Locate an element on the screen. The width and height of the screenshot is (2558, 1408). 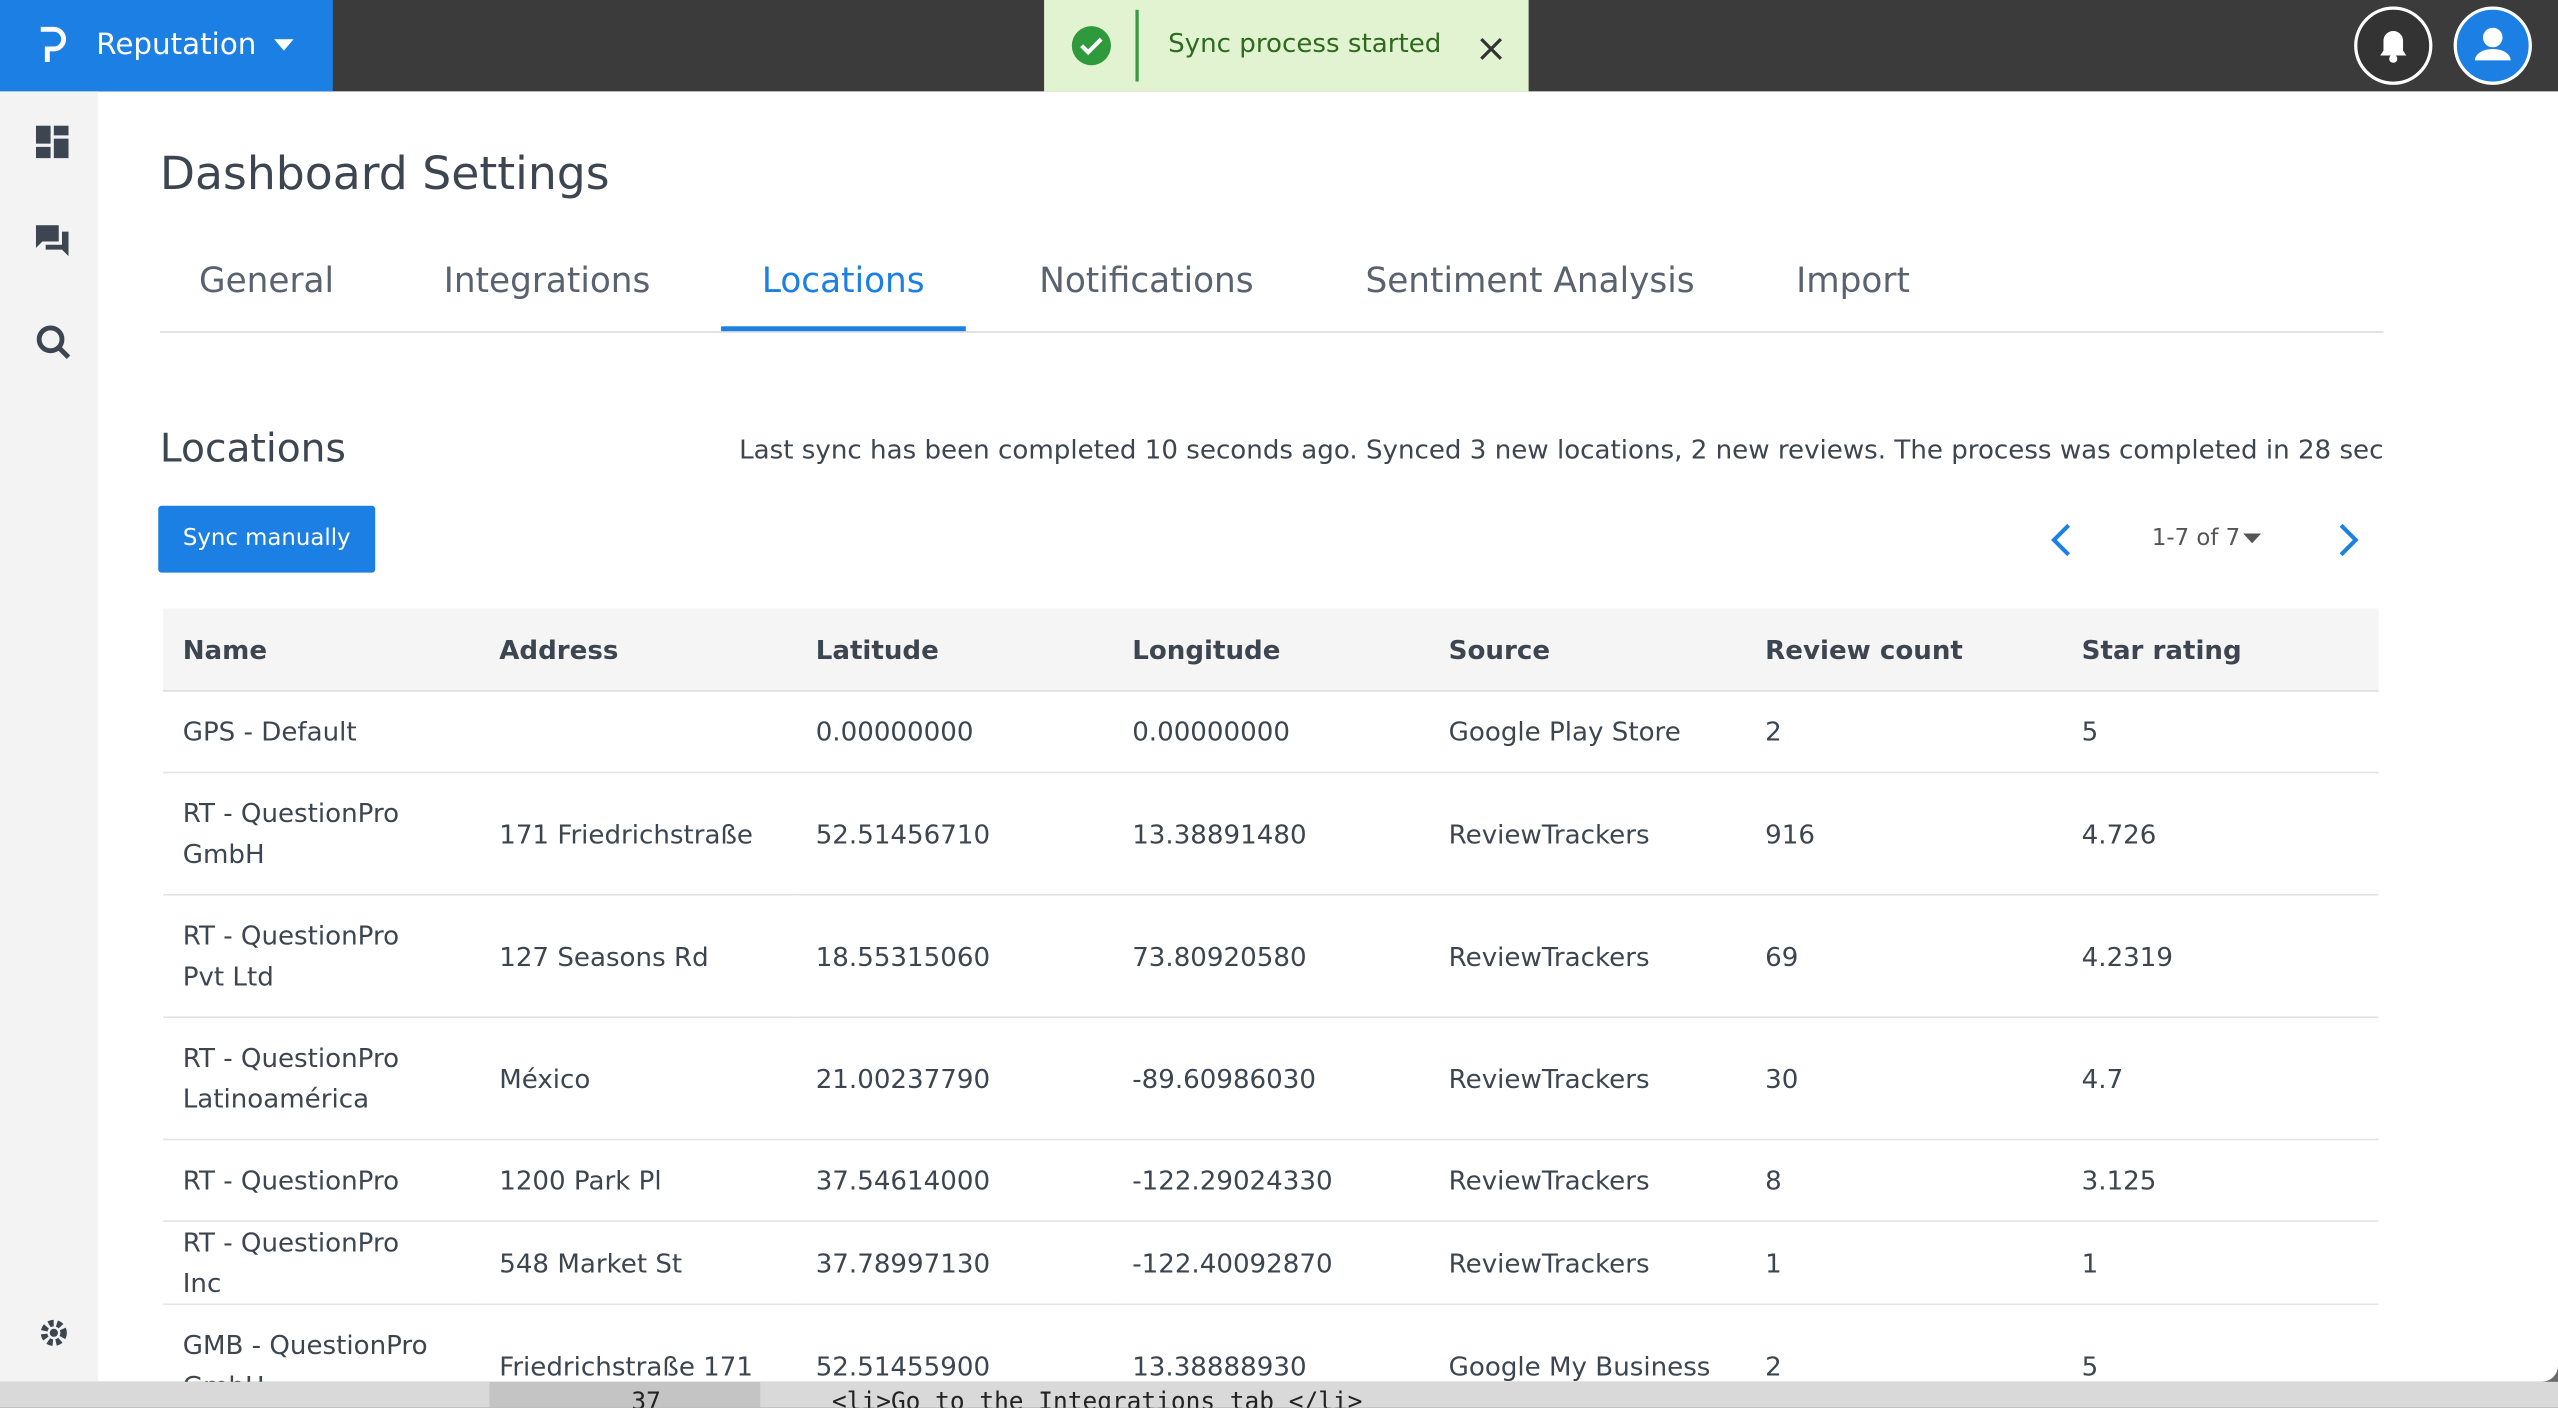
sidebar is located at coordinates (49, 736).